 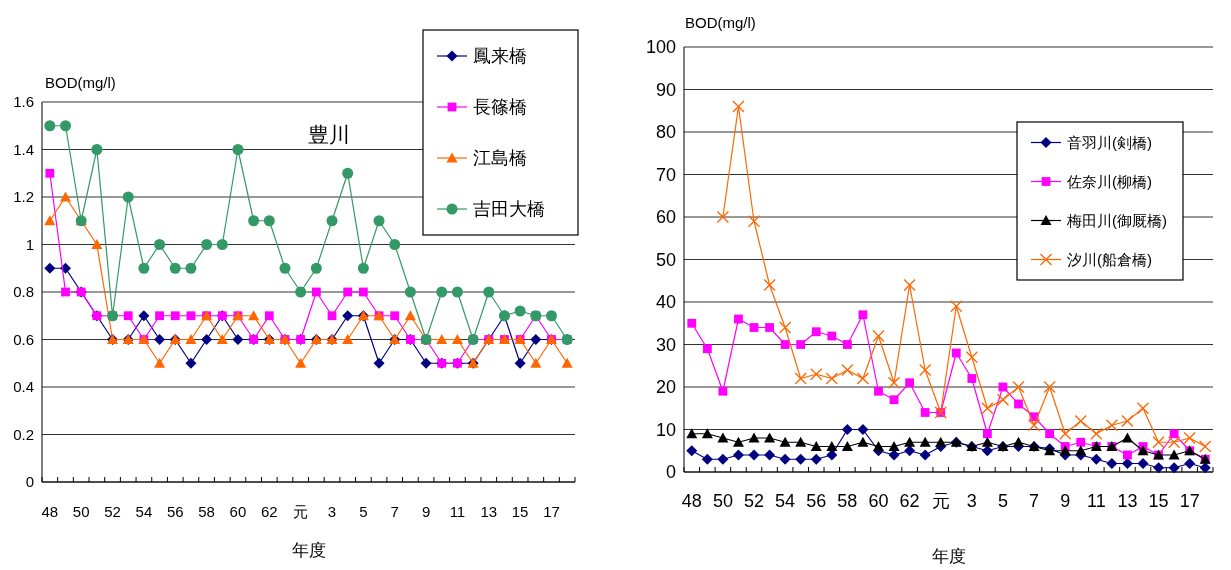 What do you see at coordinates (909, 501) in the screenshot?
I see `x-tick-label: 62` at bounding box center [909, 501].